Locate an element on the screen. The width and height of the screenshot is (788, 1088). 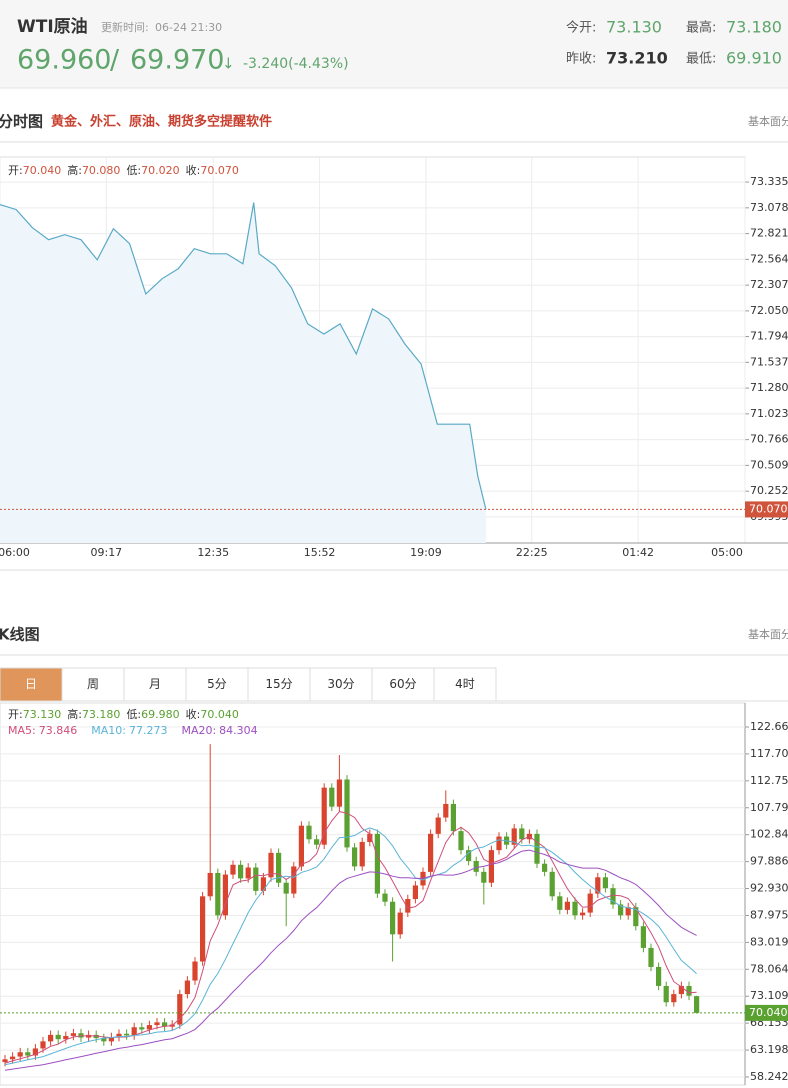
ask-price: 69.970 is located at coordinates (177, 60).